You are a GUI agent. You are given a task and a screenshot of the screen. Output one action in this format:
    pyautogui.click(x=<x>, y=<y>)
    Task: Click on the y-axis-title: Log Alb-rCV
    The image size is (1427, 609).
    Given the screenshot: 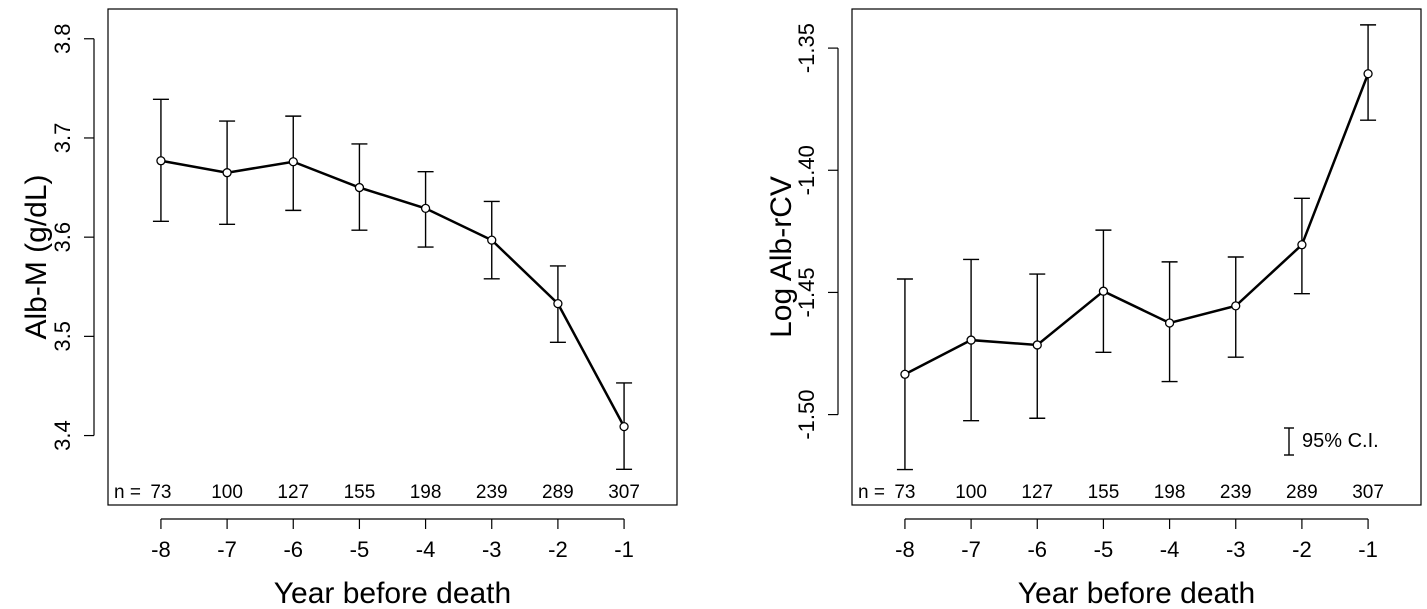 What is the action you would take?
    pyautogui.click(x=781, y=257)
    